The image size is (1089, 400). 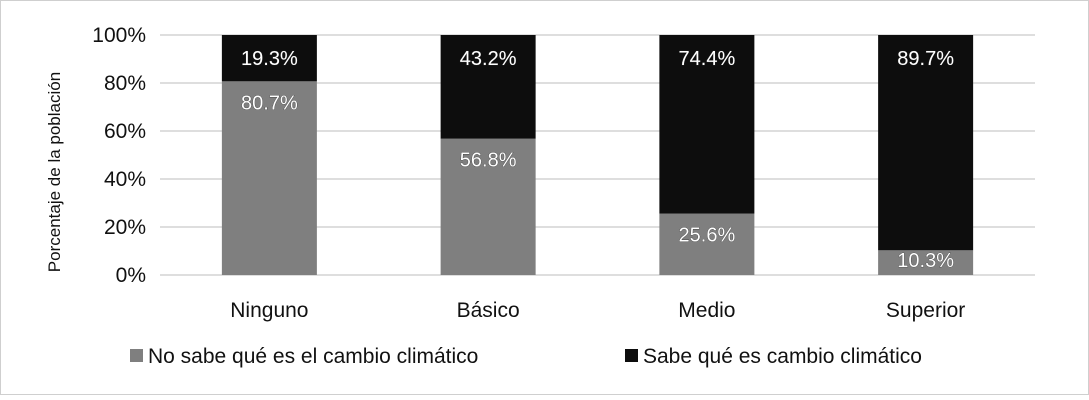 I want to click on y-axis-label: Porcentaje de la población, so click(x=54, y=172).